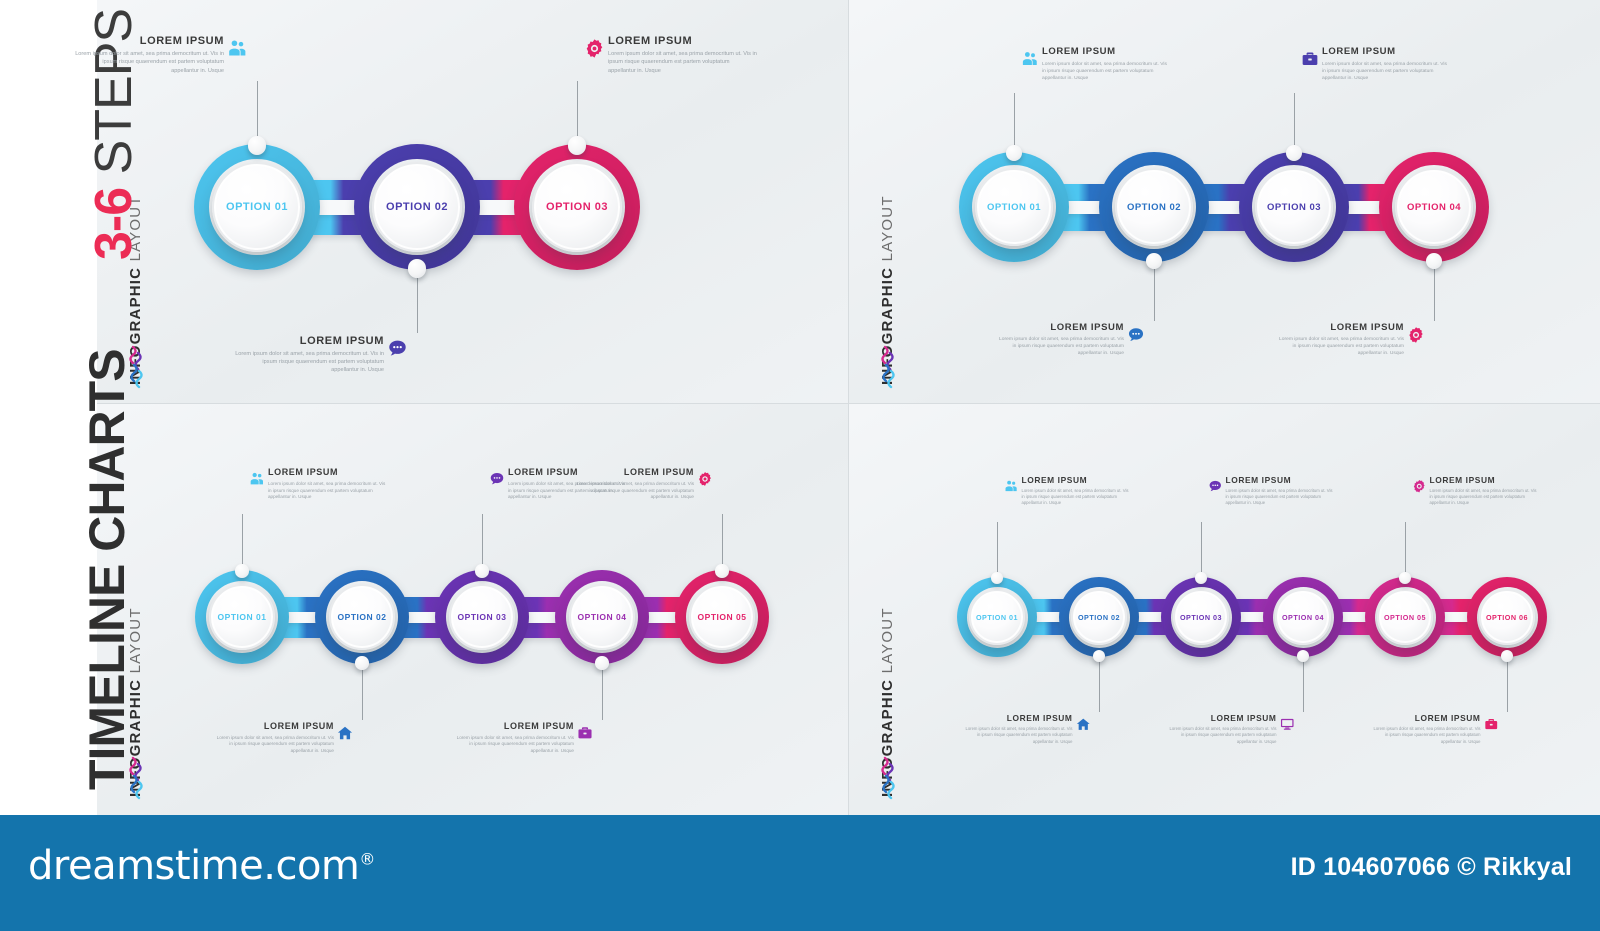  What do you see at coordinates (585, 733) in the screenshot?
I see `briefcase-icon` at bounding box center [585, 733].